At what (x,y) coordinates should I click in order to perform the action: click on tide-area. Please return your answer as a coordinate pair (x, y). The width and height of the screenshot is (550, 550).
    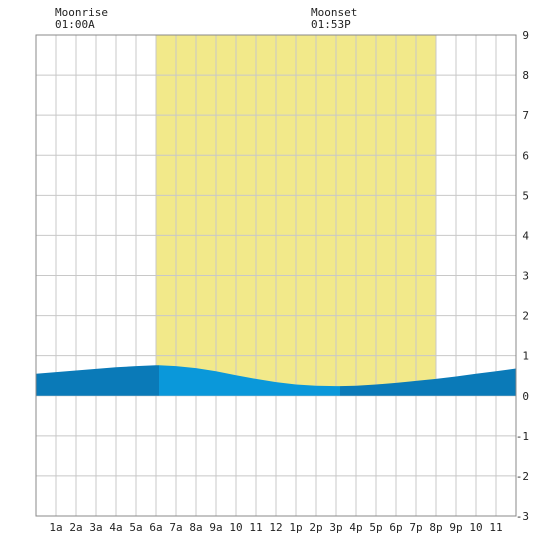
    Looking at the image, I should click on (276, 380).